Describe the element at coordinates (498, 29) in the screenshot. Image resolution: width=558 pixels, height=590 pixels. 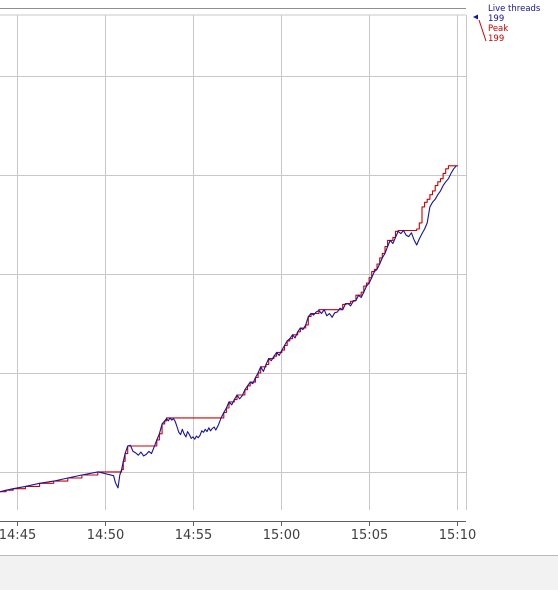
I see `legend-peak-label: Peak` at that location.